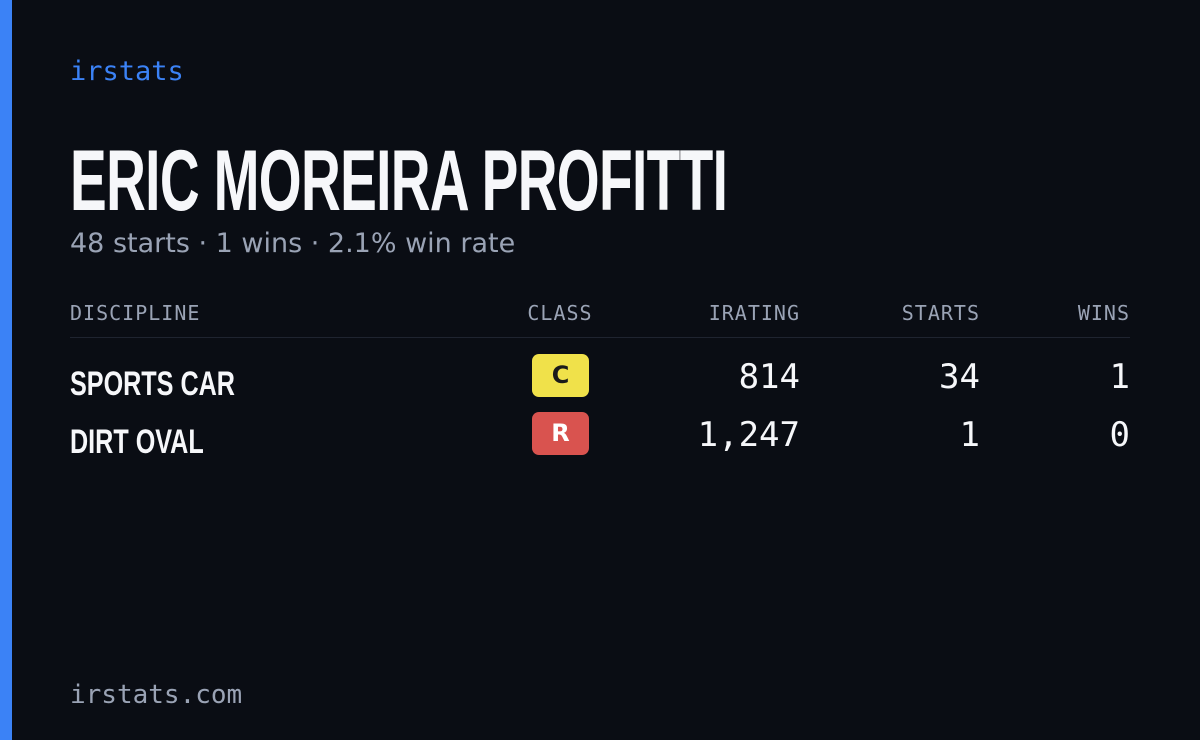 Image resolution: width=1200 pixels, height=740 pixels. What do you see at coordinates (959, 377) in the screenshot?
I see `starts: 34` at bounding box center [959, 377].